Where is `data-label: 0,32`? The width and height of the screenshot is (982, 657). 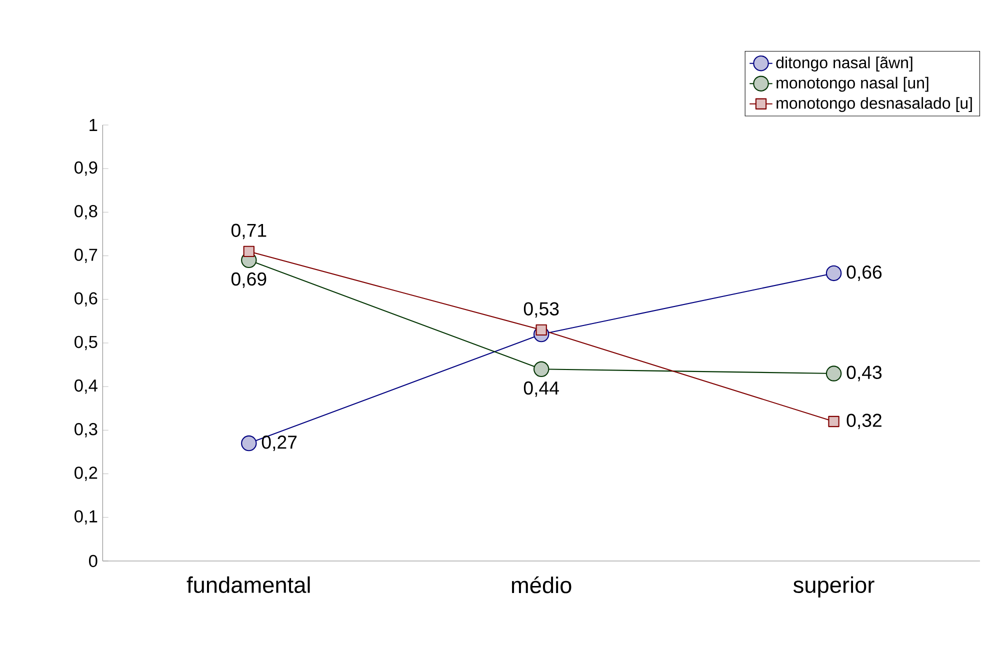
data-label: 0,32 is located at coordinates (864, 422).